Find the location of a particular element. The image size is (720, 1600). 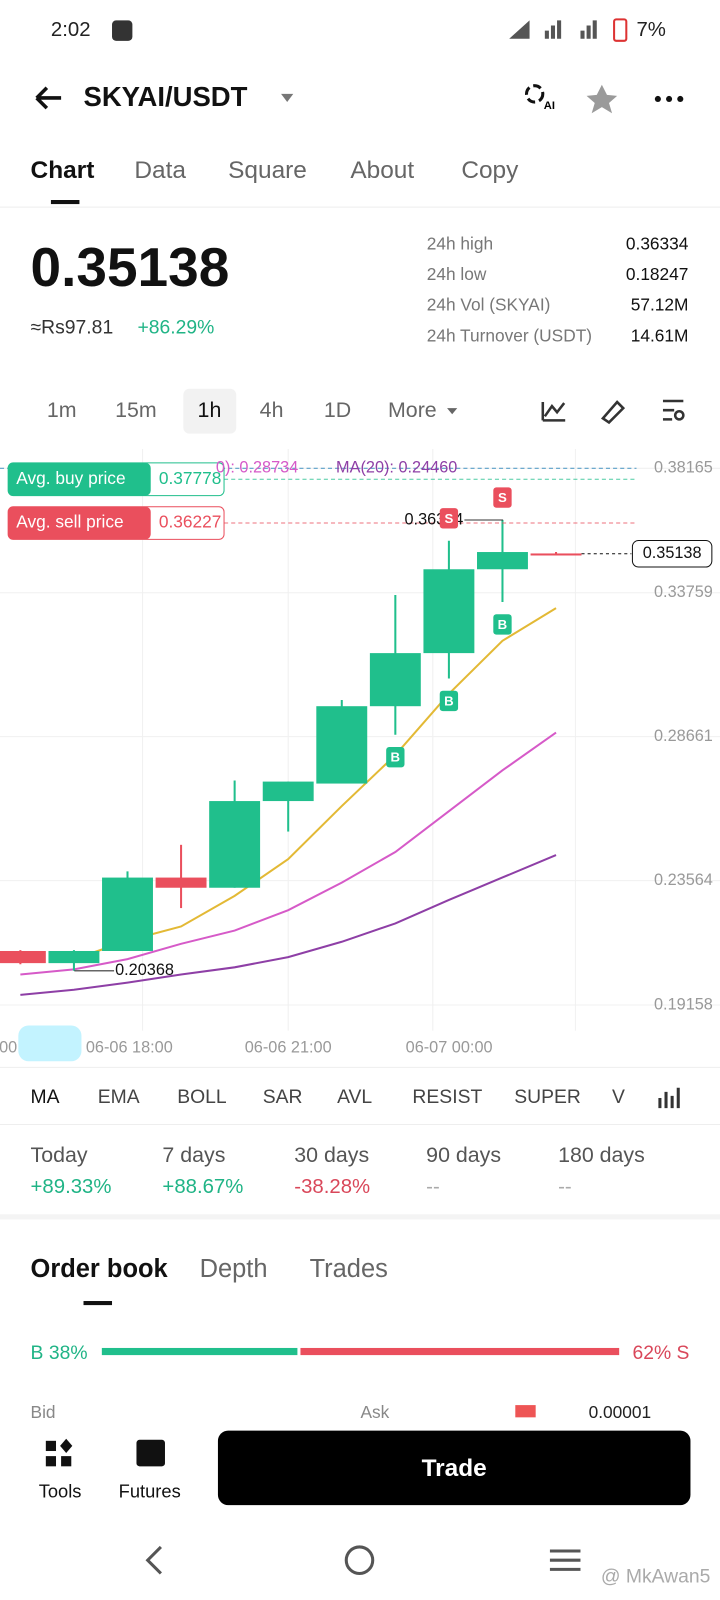

nav-home is located at coordinates (359, 1560).